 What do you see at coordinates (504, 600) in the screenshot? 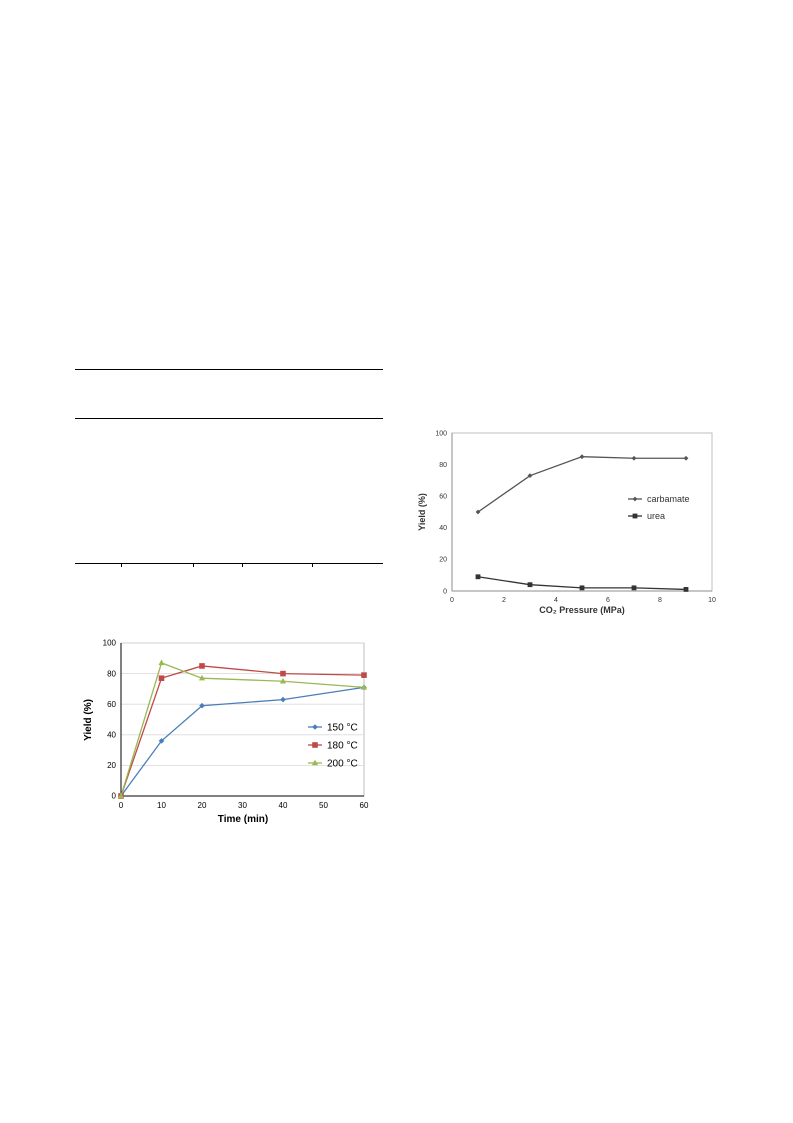
I see `x-tick-label: 2` at bounding box center [504, 600].